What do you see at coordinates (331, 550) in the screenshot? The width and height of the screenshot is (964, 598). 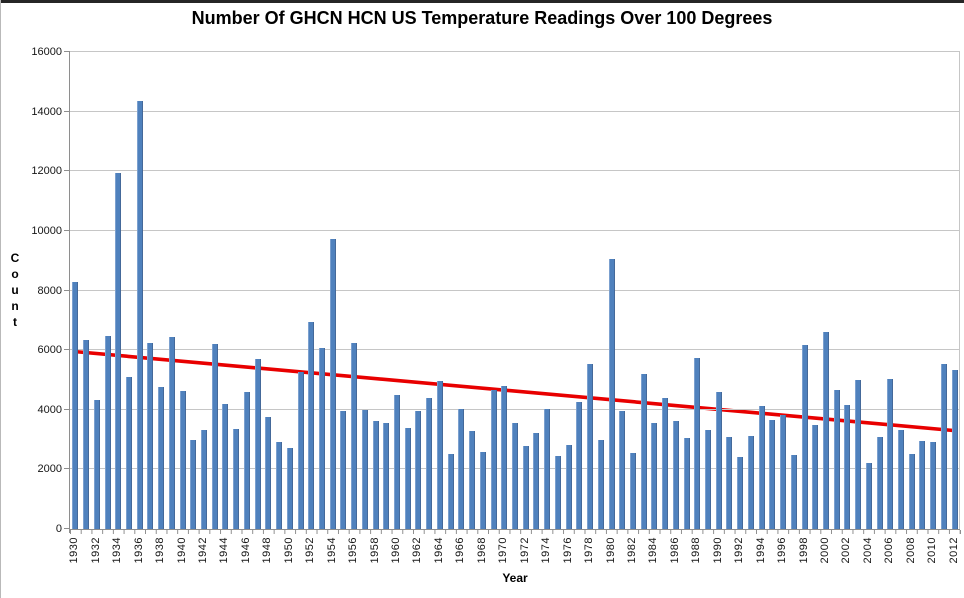 I see `x-tick-label-1954: 1954` at bounding box center [331, 550].